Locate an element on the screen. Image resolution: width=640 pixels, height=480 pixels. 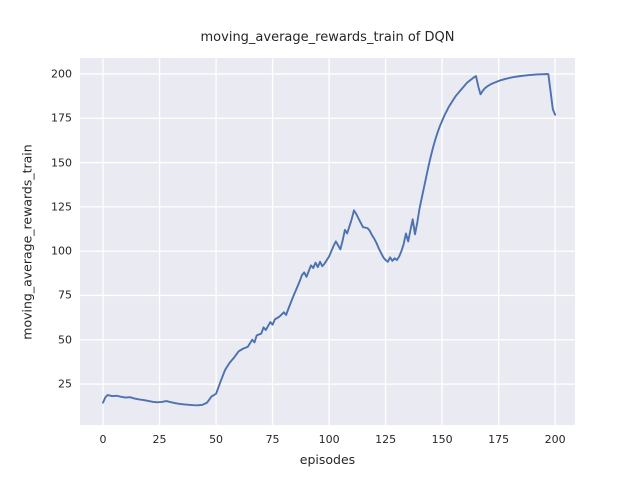
y-tick-label: 50 is located at coordinates (65, 340).